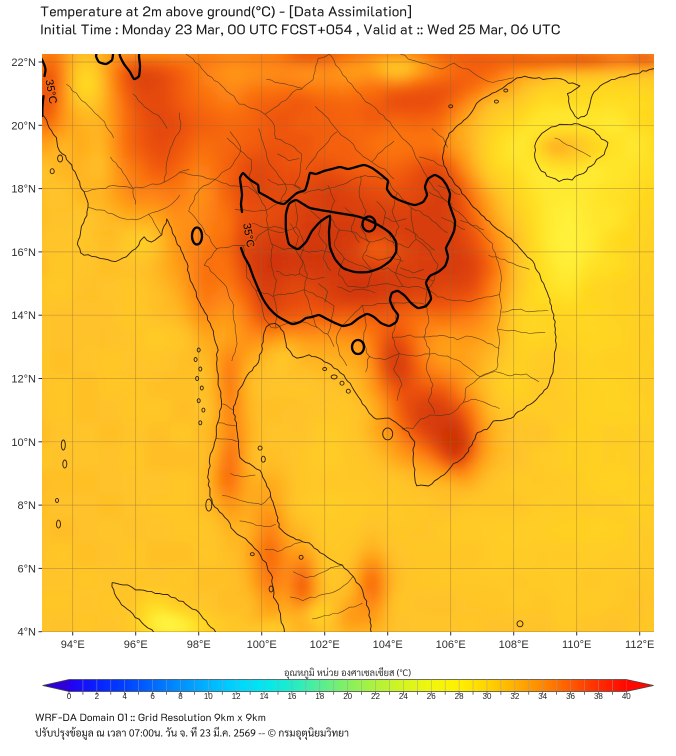  What do you see at coordinates (347, 696) in the screenshot?
I see `svg-text: 20` at bounding box center [347, 696].